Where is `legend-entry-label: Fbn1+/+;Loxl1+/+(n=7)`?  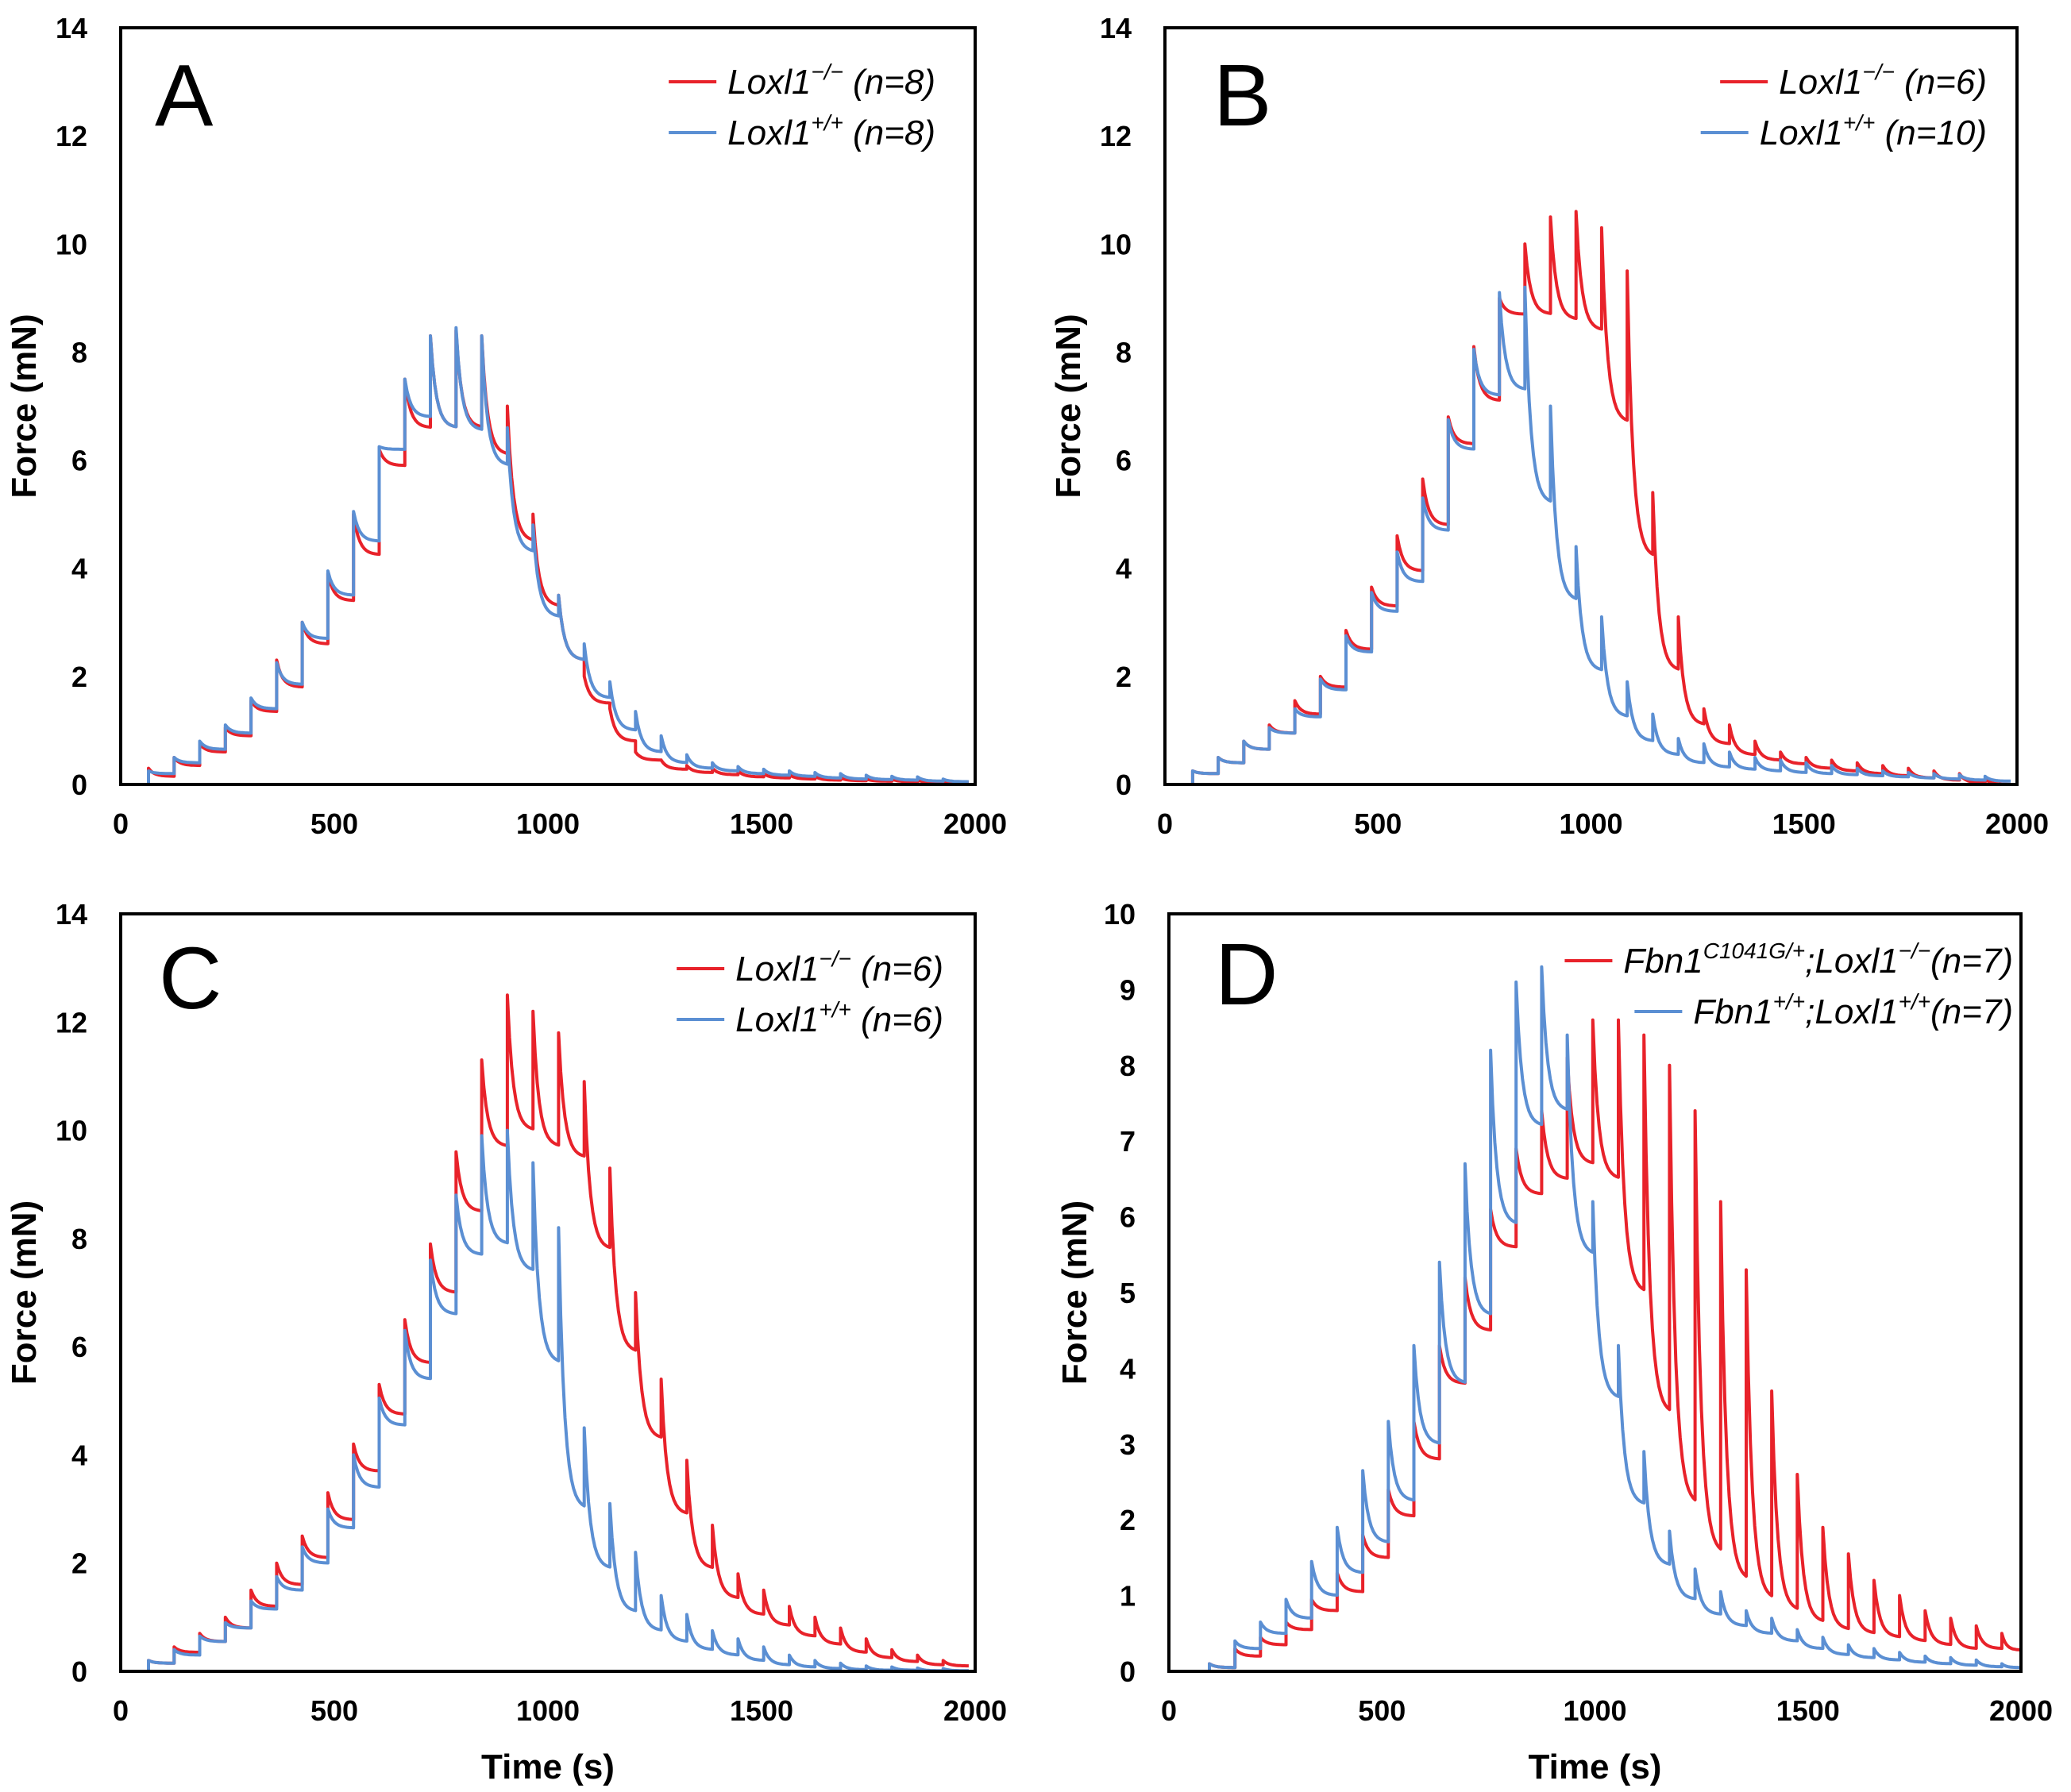
legend-entry-label: Fbn1+/+;Loxl1+/+(n=7) is located at coordinates (1853, 1010).